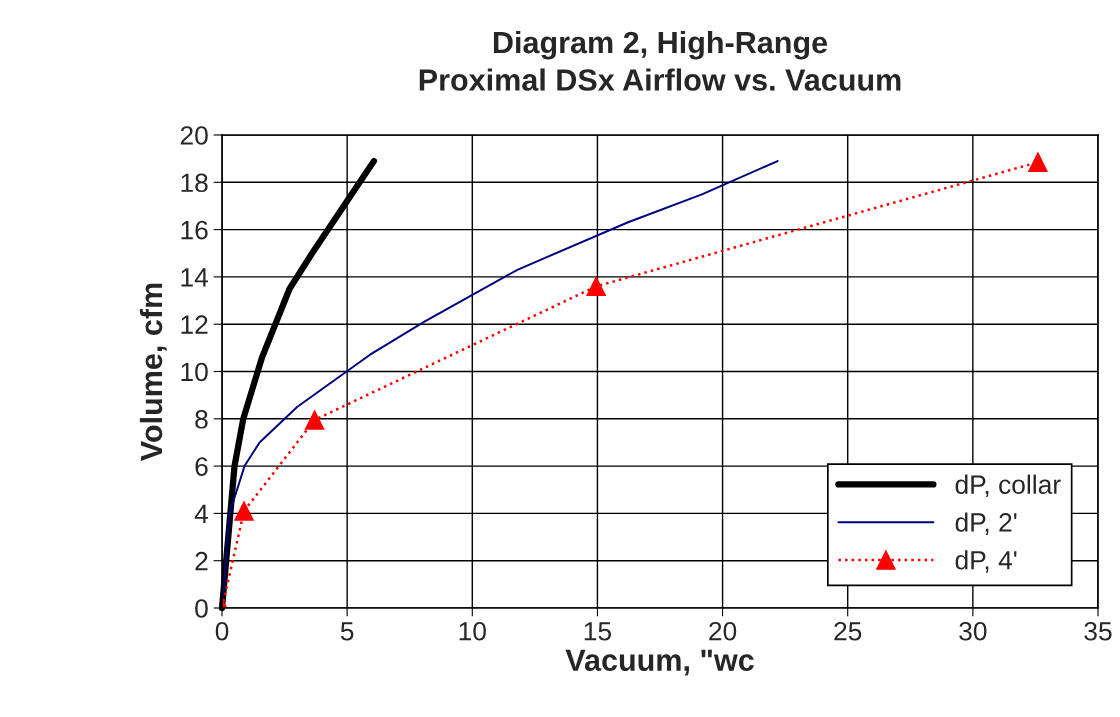 The width and height of the screenshot is (1120, 717). I want to click on x-tick-label: 10, so click(472, 631).